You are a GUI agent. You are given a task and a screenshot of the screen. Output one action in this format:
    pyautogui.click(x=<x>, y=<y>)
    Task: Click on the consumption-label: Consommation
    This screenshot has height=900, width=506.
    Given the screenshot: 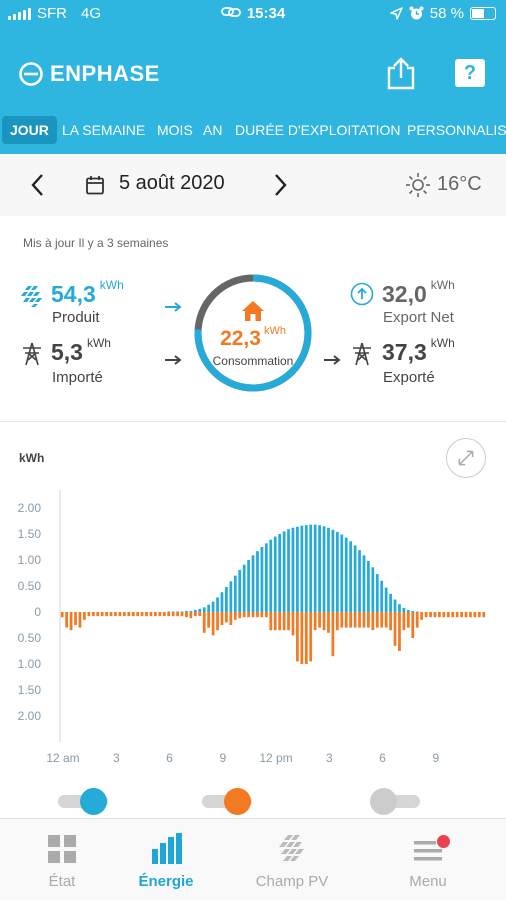 What is the action you would take?
    pyautogui.click(x=253, y=361)
    